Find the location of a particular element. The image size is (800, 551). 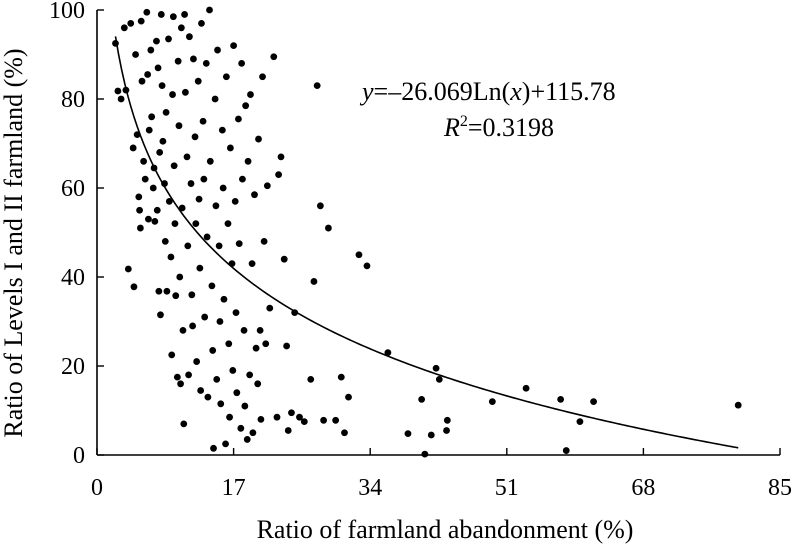

y-tick-label: 60 is located at coordinates (73, 189).